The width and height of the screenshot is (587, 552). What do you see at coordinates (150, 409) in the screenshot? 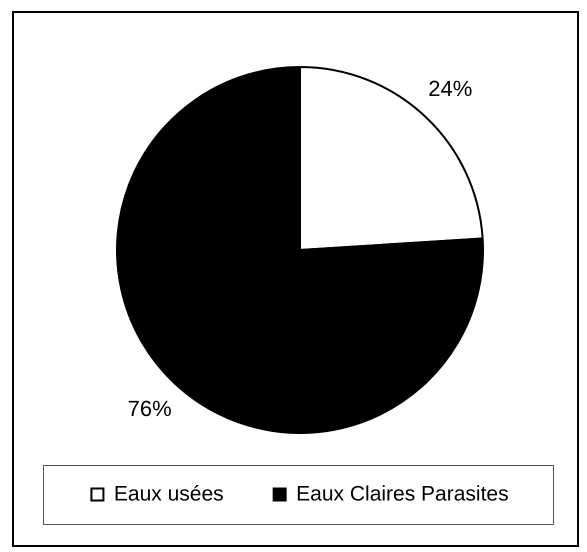
I see `data-label: 76%` at bounding box center [150, 409].